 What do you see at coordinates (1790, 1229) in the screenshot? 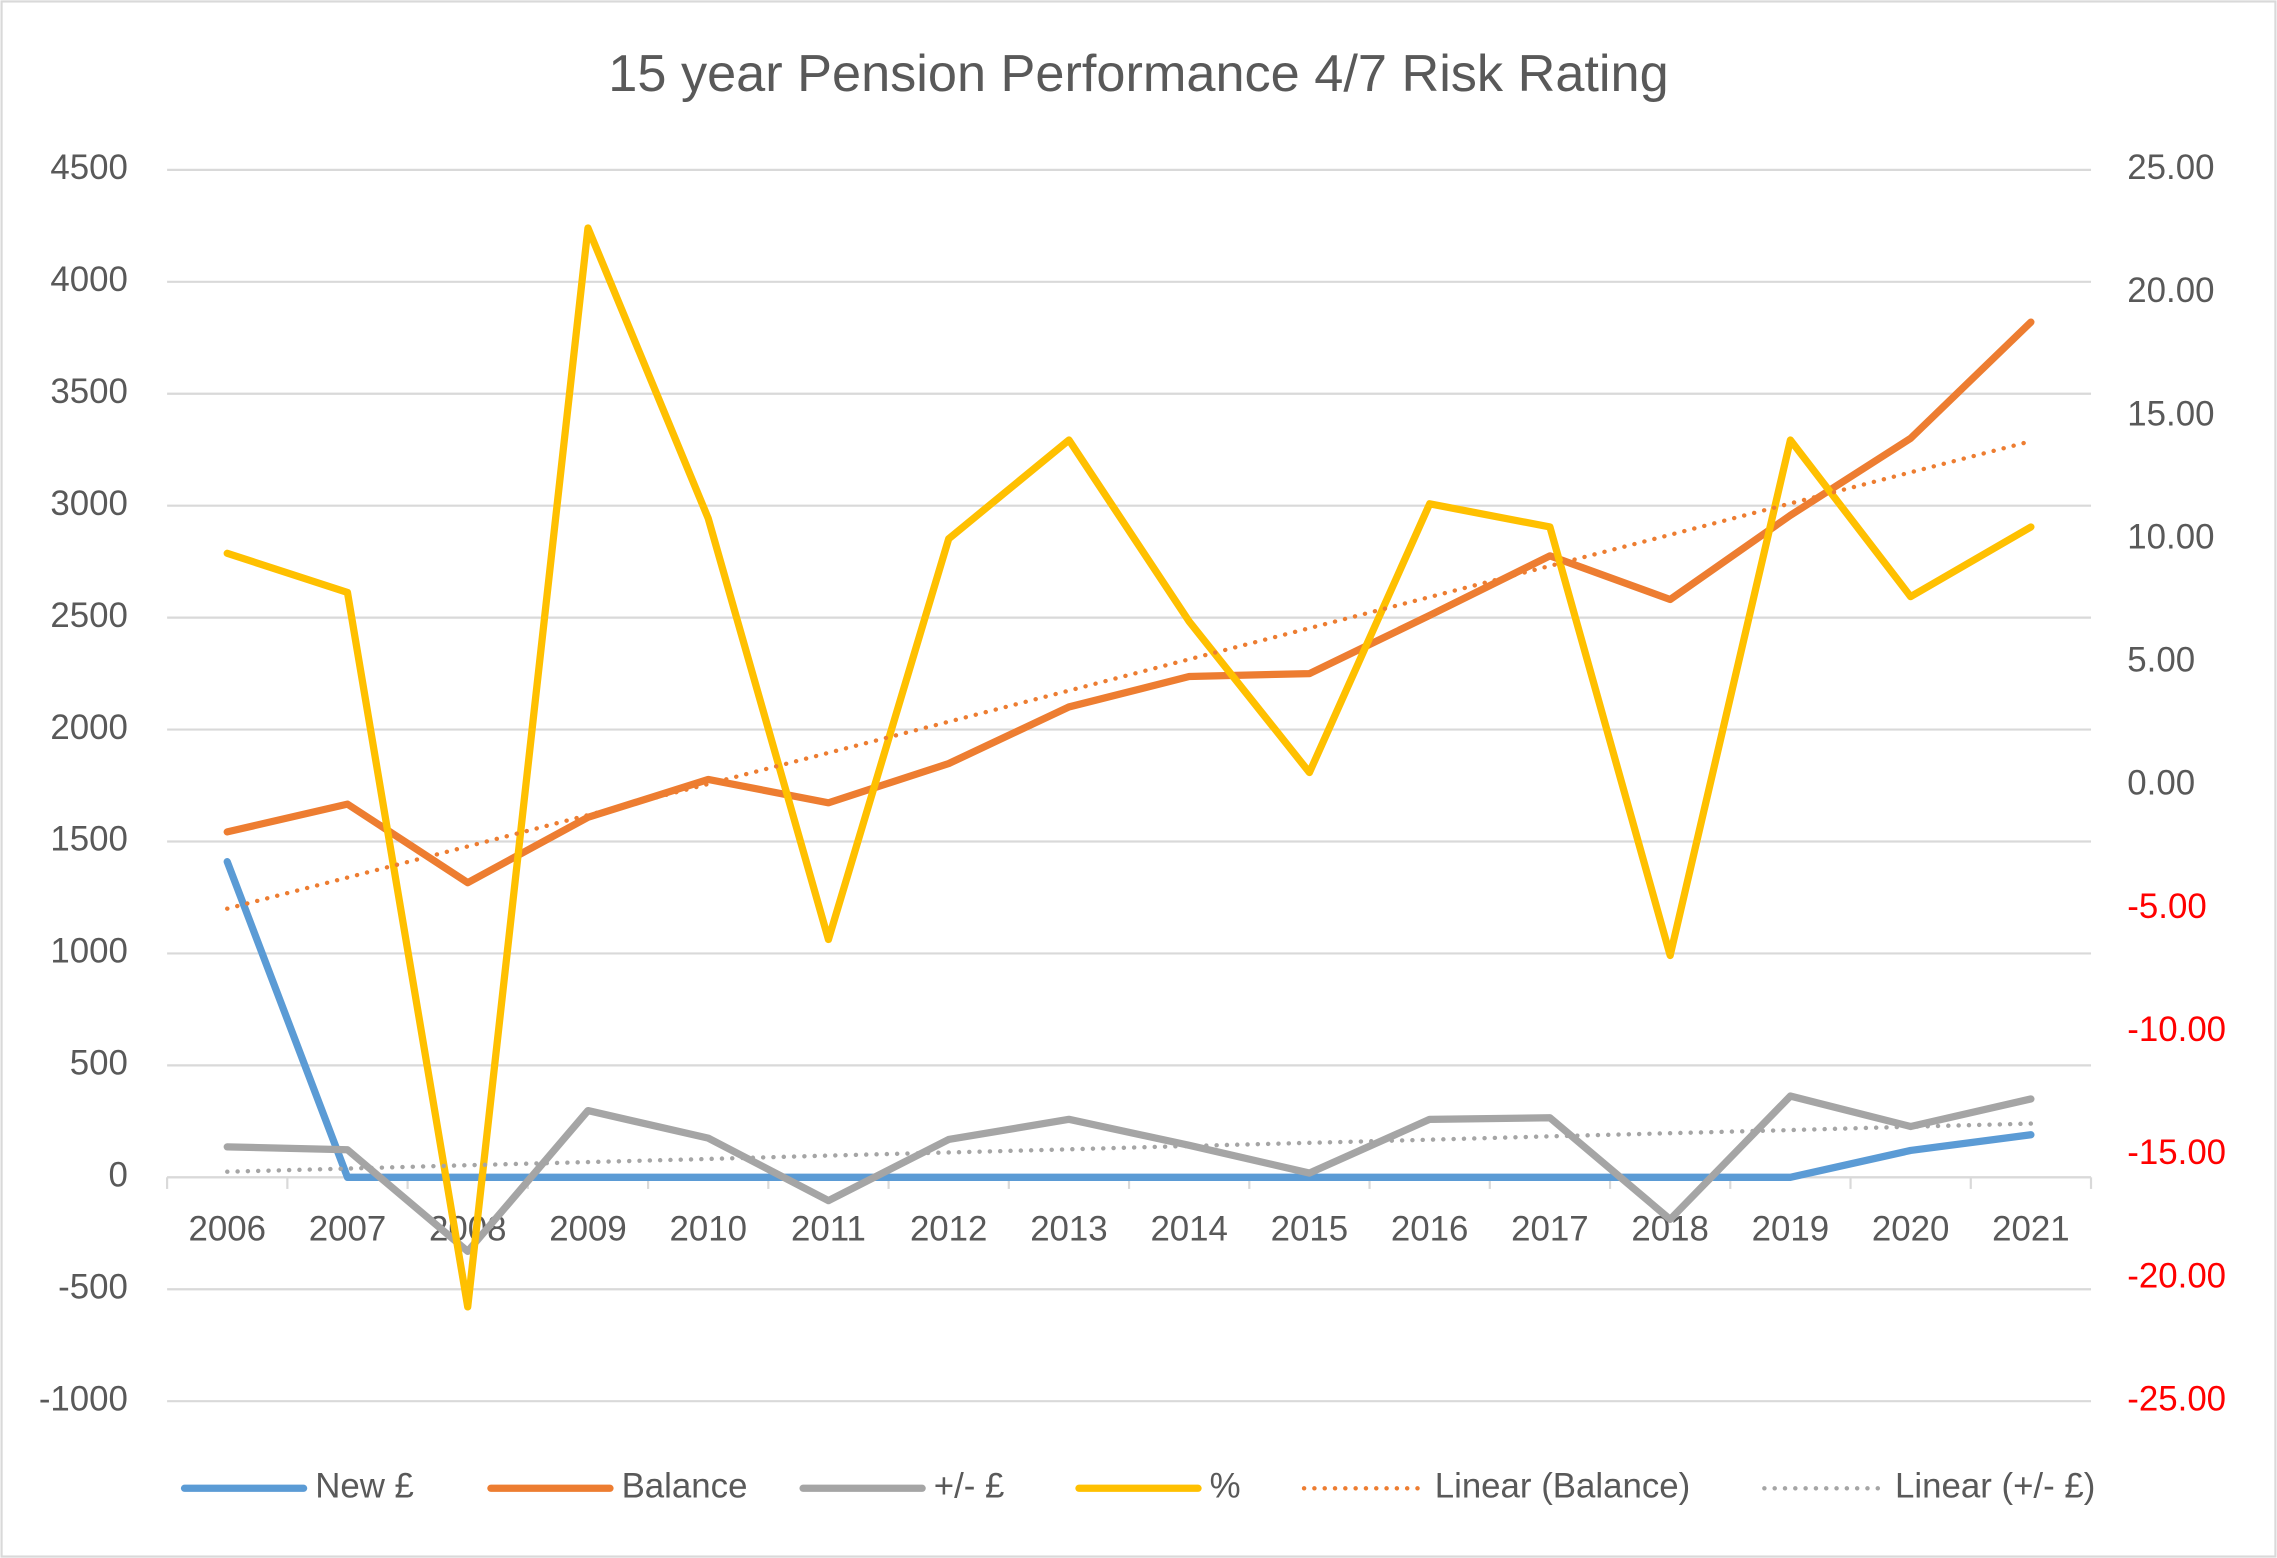
I see `x-tick-label: 2019` at bounding box center [1790, 1229].